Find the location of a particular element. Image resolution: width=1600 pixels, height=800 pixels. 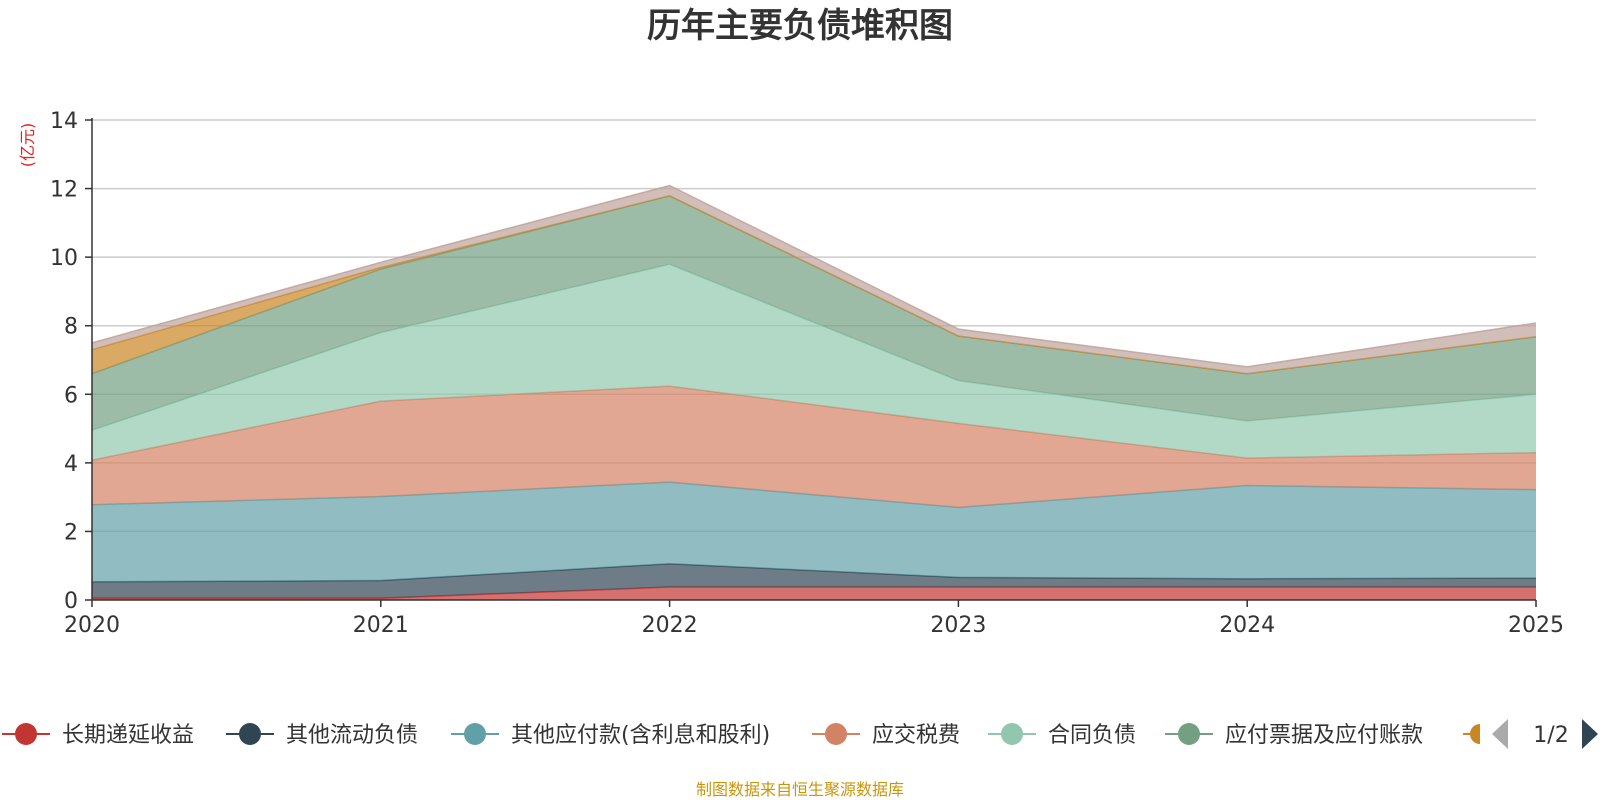

legend-label: 其他流动负债 is located at coordinates (352, 735).